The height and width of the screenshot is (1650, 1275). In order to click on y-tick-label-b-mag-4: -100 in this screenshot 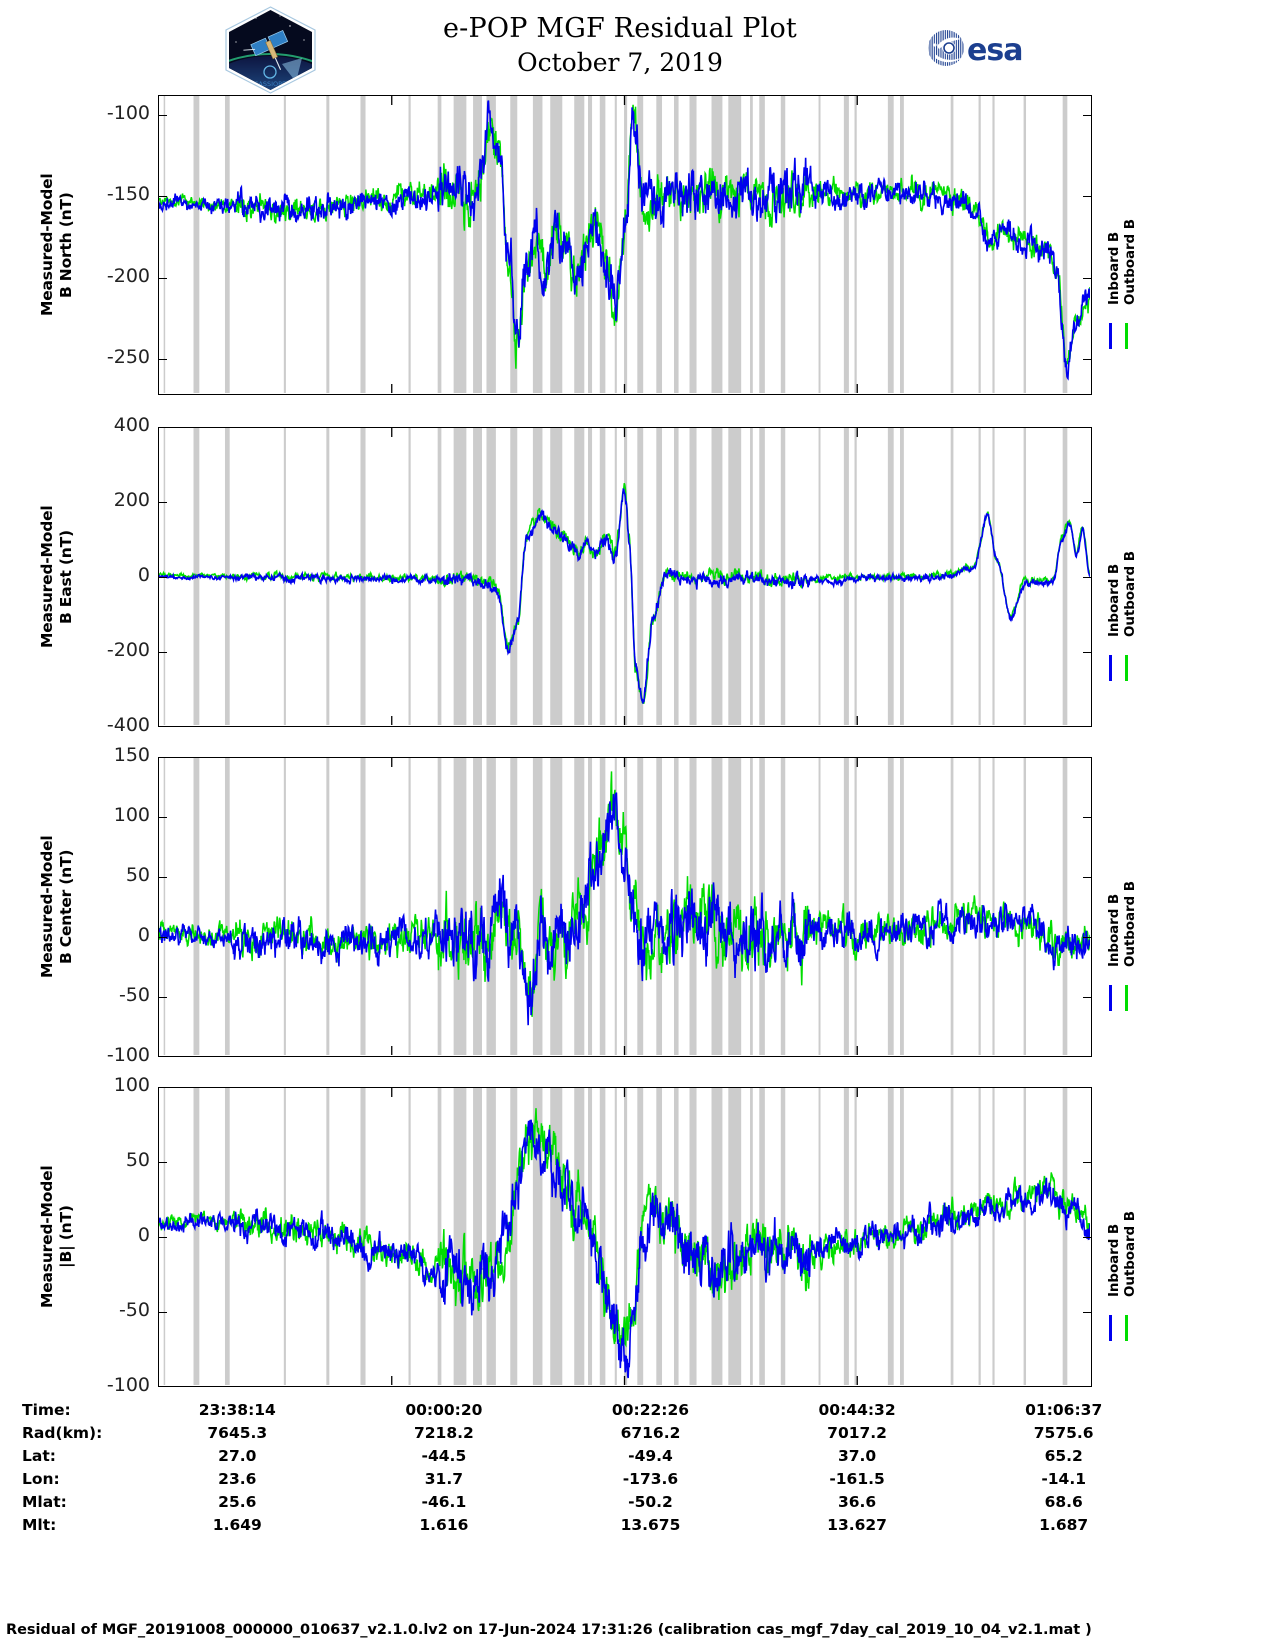, I will do `click(128, 1385)`.